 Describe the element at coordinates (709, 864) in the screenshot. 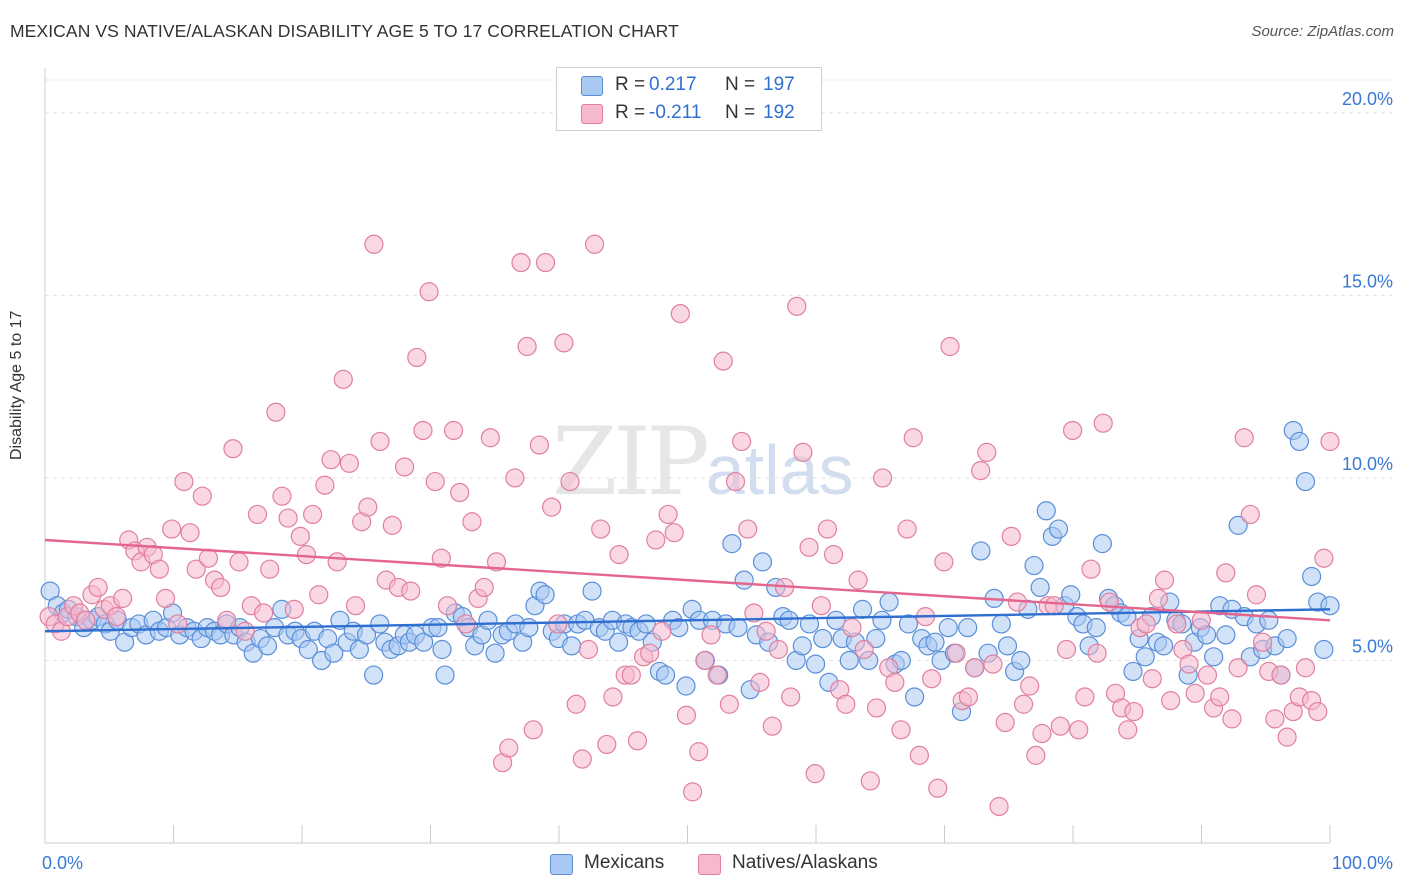

I see `legend-swatch-natives` at that location.